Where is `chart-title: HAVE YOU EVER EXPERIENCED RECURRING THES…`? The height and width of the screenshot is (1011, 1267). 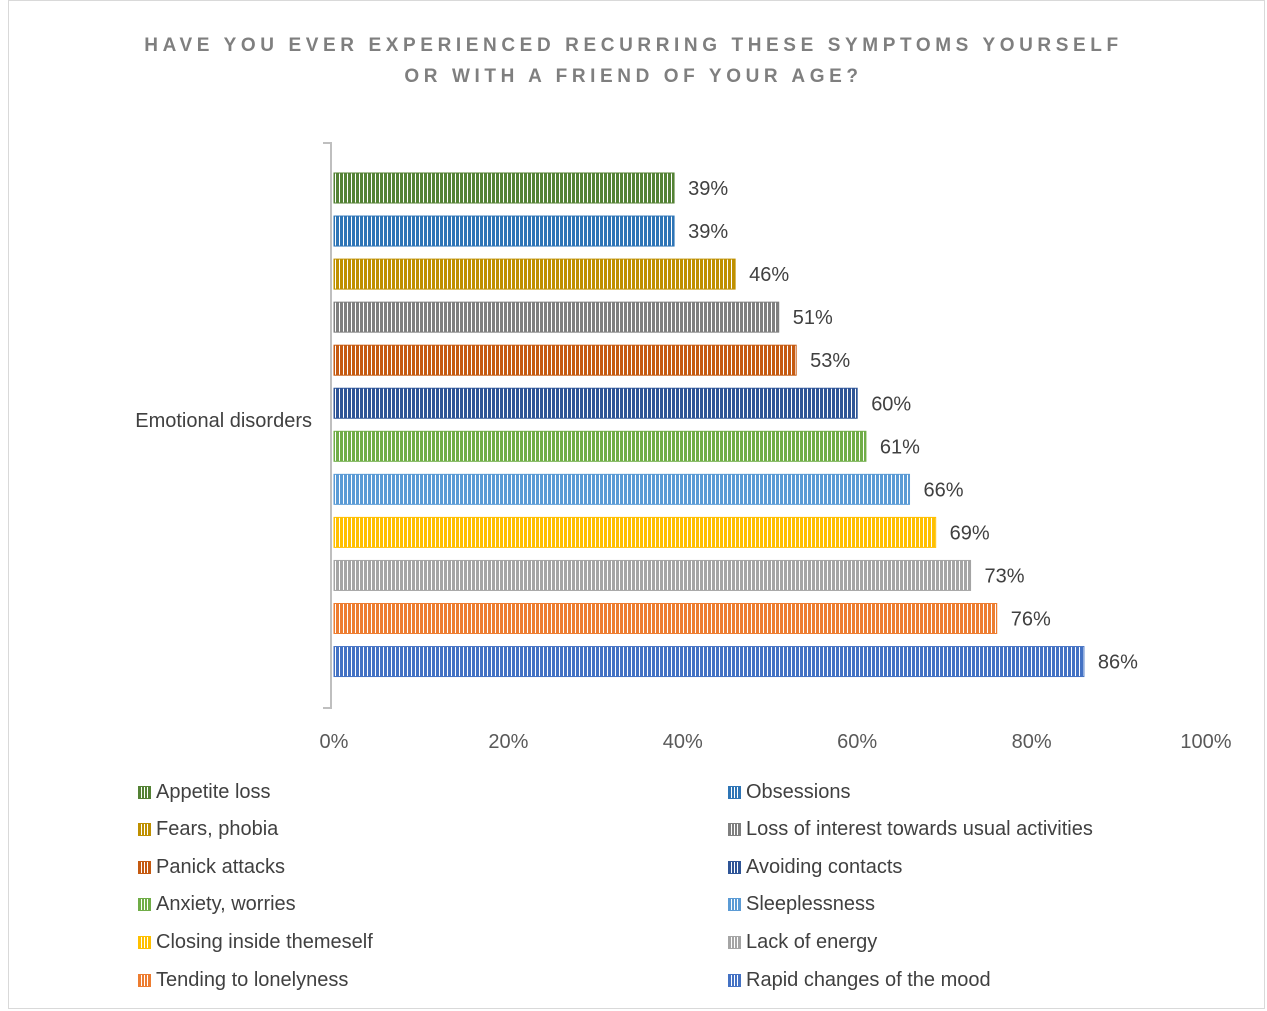
chart-title: HAVE YOU EVER EXPERIENCED RECURRING THES… is located at coordinates (633, 61).